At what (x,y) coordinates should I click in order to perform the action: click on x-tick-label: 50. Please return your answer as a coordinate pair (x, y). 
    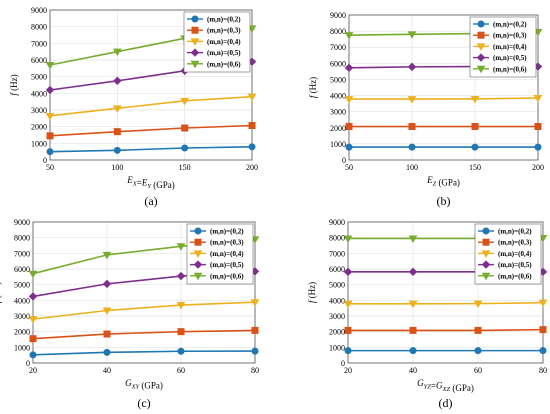
    Looking at the image, I should click on (349, 167).